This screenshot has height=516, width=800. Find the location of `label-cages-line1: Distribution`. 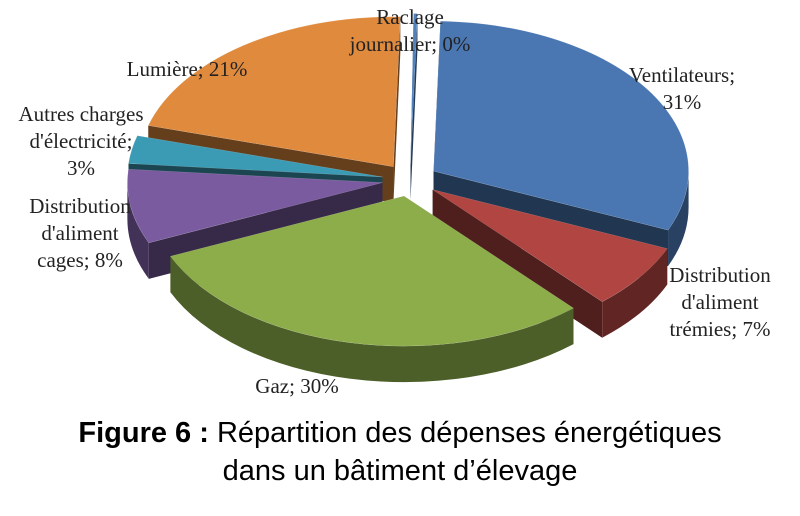

label-cages-line1: Distribution is located at coordinates (80, 206).